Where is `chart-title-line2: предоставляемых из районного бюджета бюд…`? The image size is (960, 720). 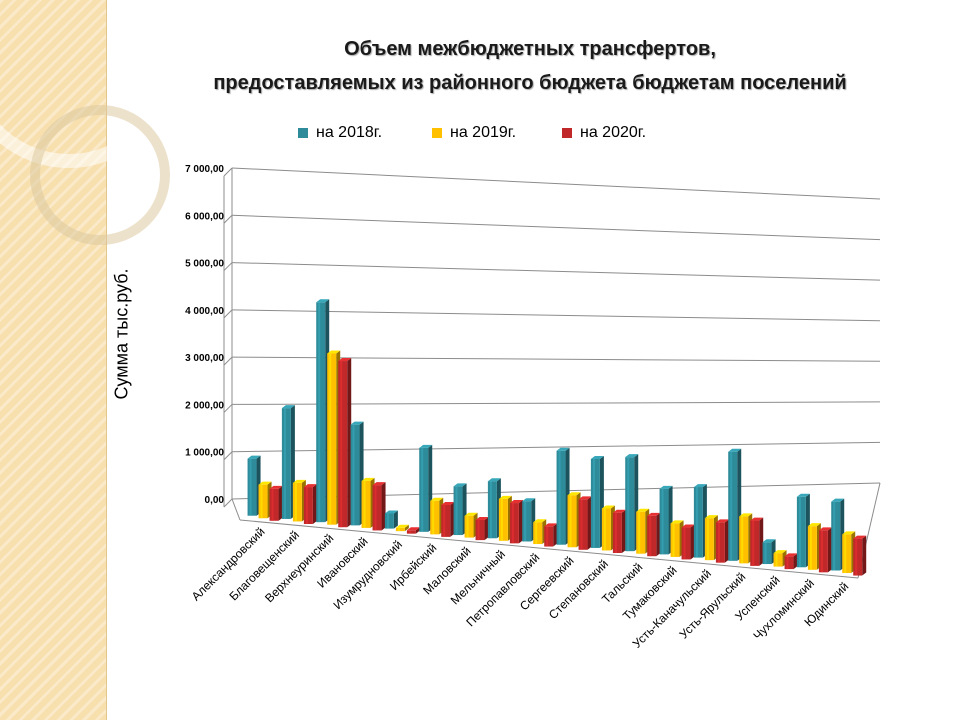 chart-title-line2: предоставляемых из районного бюджета бюд… is located at coordinates (530, 83).